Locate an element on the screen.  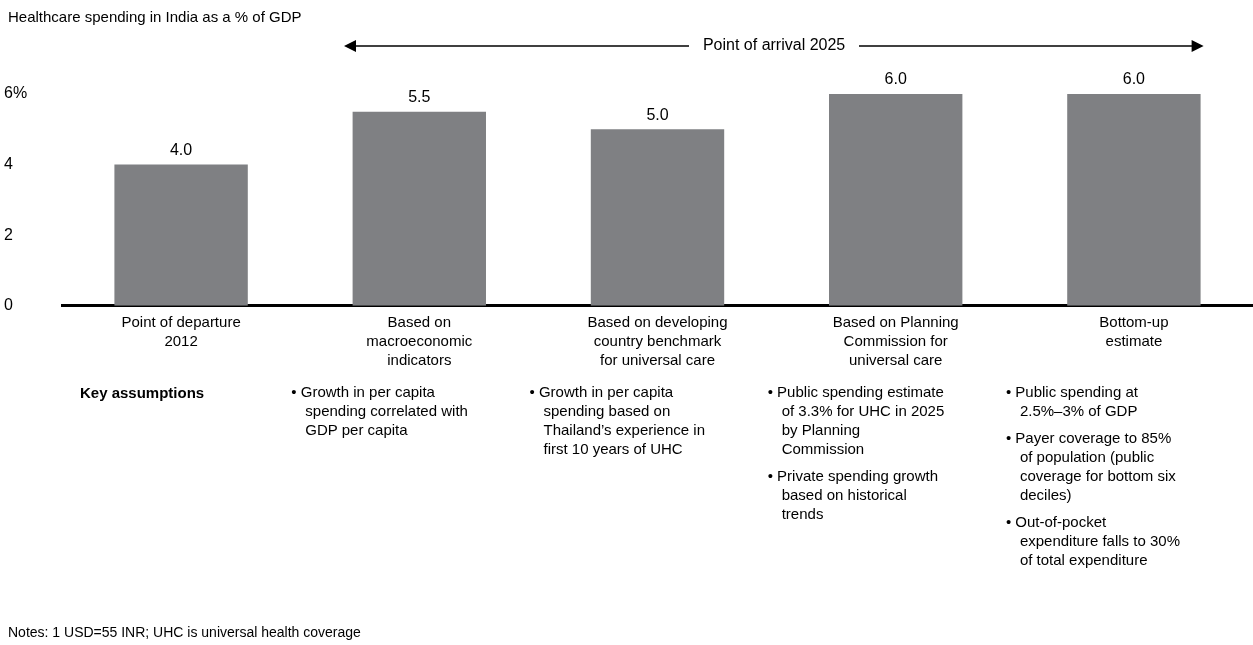
data-label: 5.0 is located at coordinates (657, 114).